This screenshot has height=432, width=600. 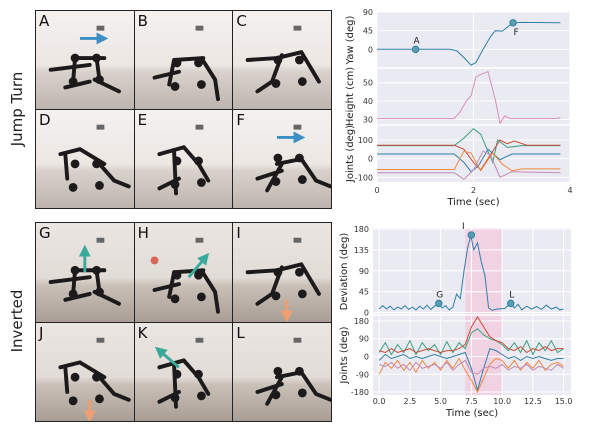 What do you see at coordinates (344, 355) in the screenshot?
I see `y-axis-label: Joints (deg)` at bounding box center [344, 355].